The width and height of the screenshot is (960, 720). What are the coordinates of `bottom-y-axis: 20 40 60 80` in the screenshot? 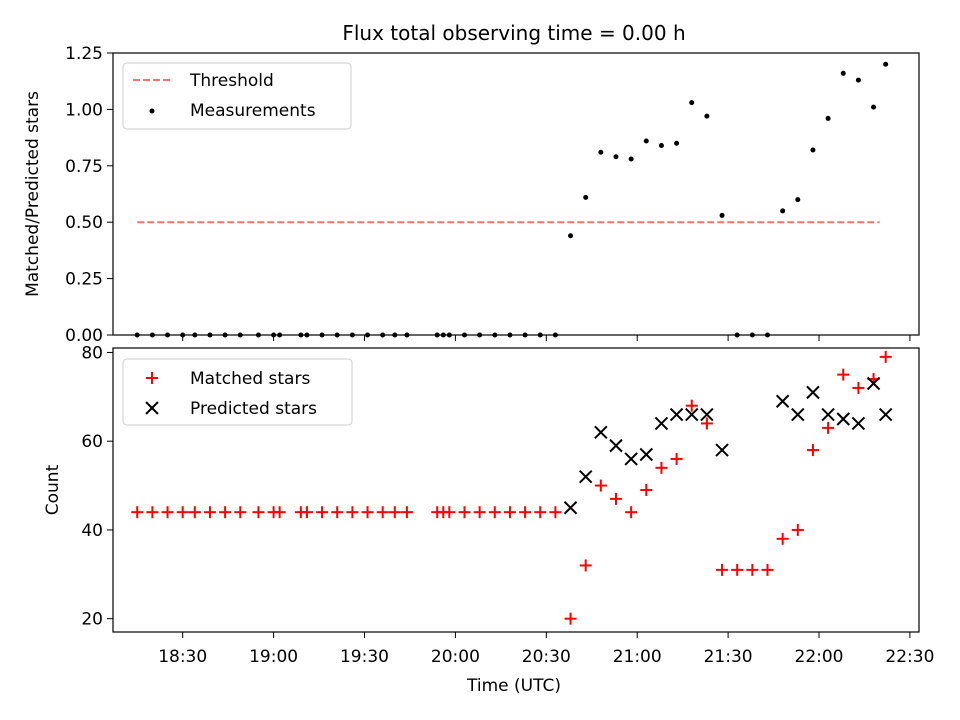 It's located at (97, 486).